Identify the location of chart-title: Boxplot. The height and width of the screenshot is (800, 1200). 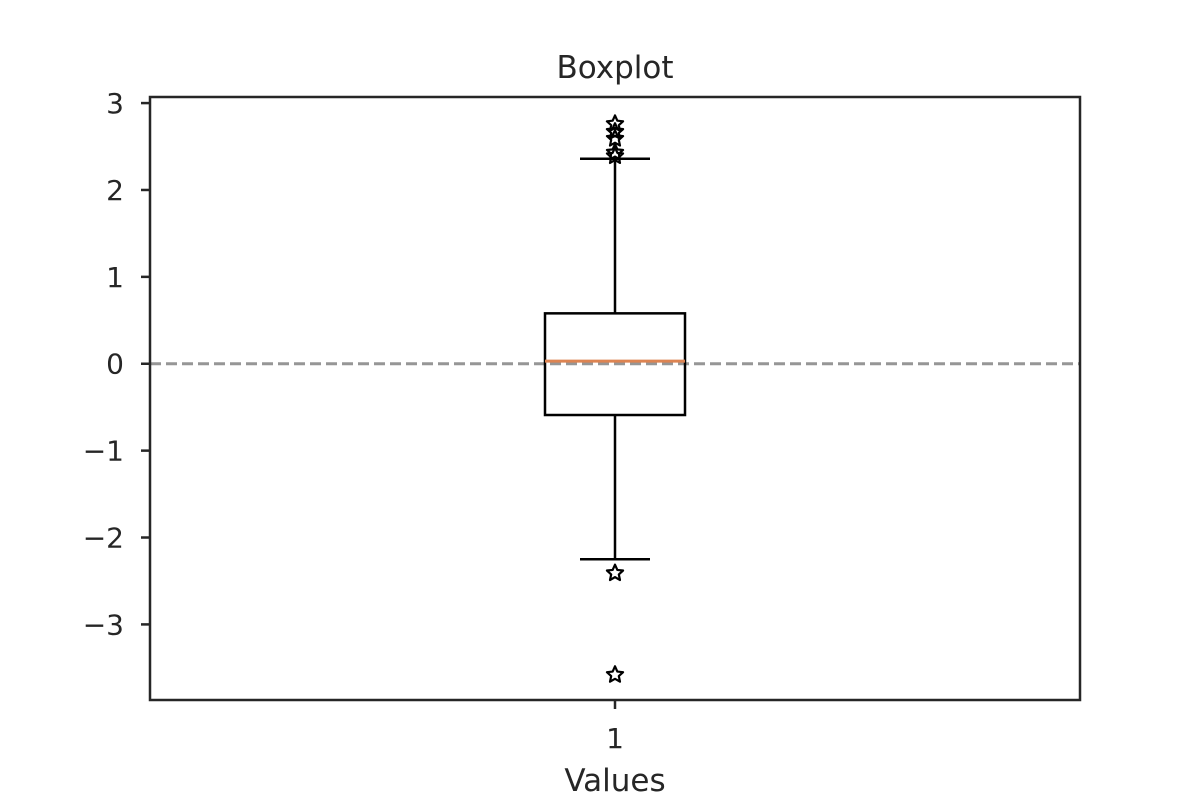
(614, 68).